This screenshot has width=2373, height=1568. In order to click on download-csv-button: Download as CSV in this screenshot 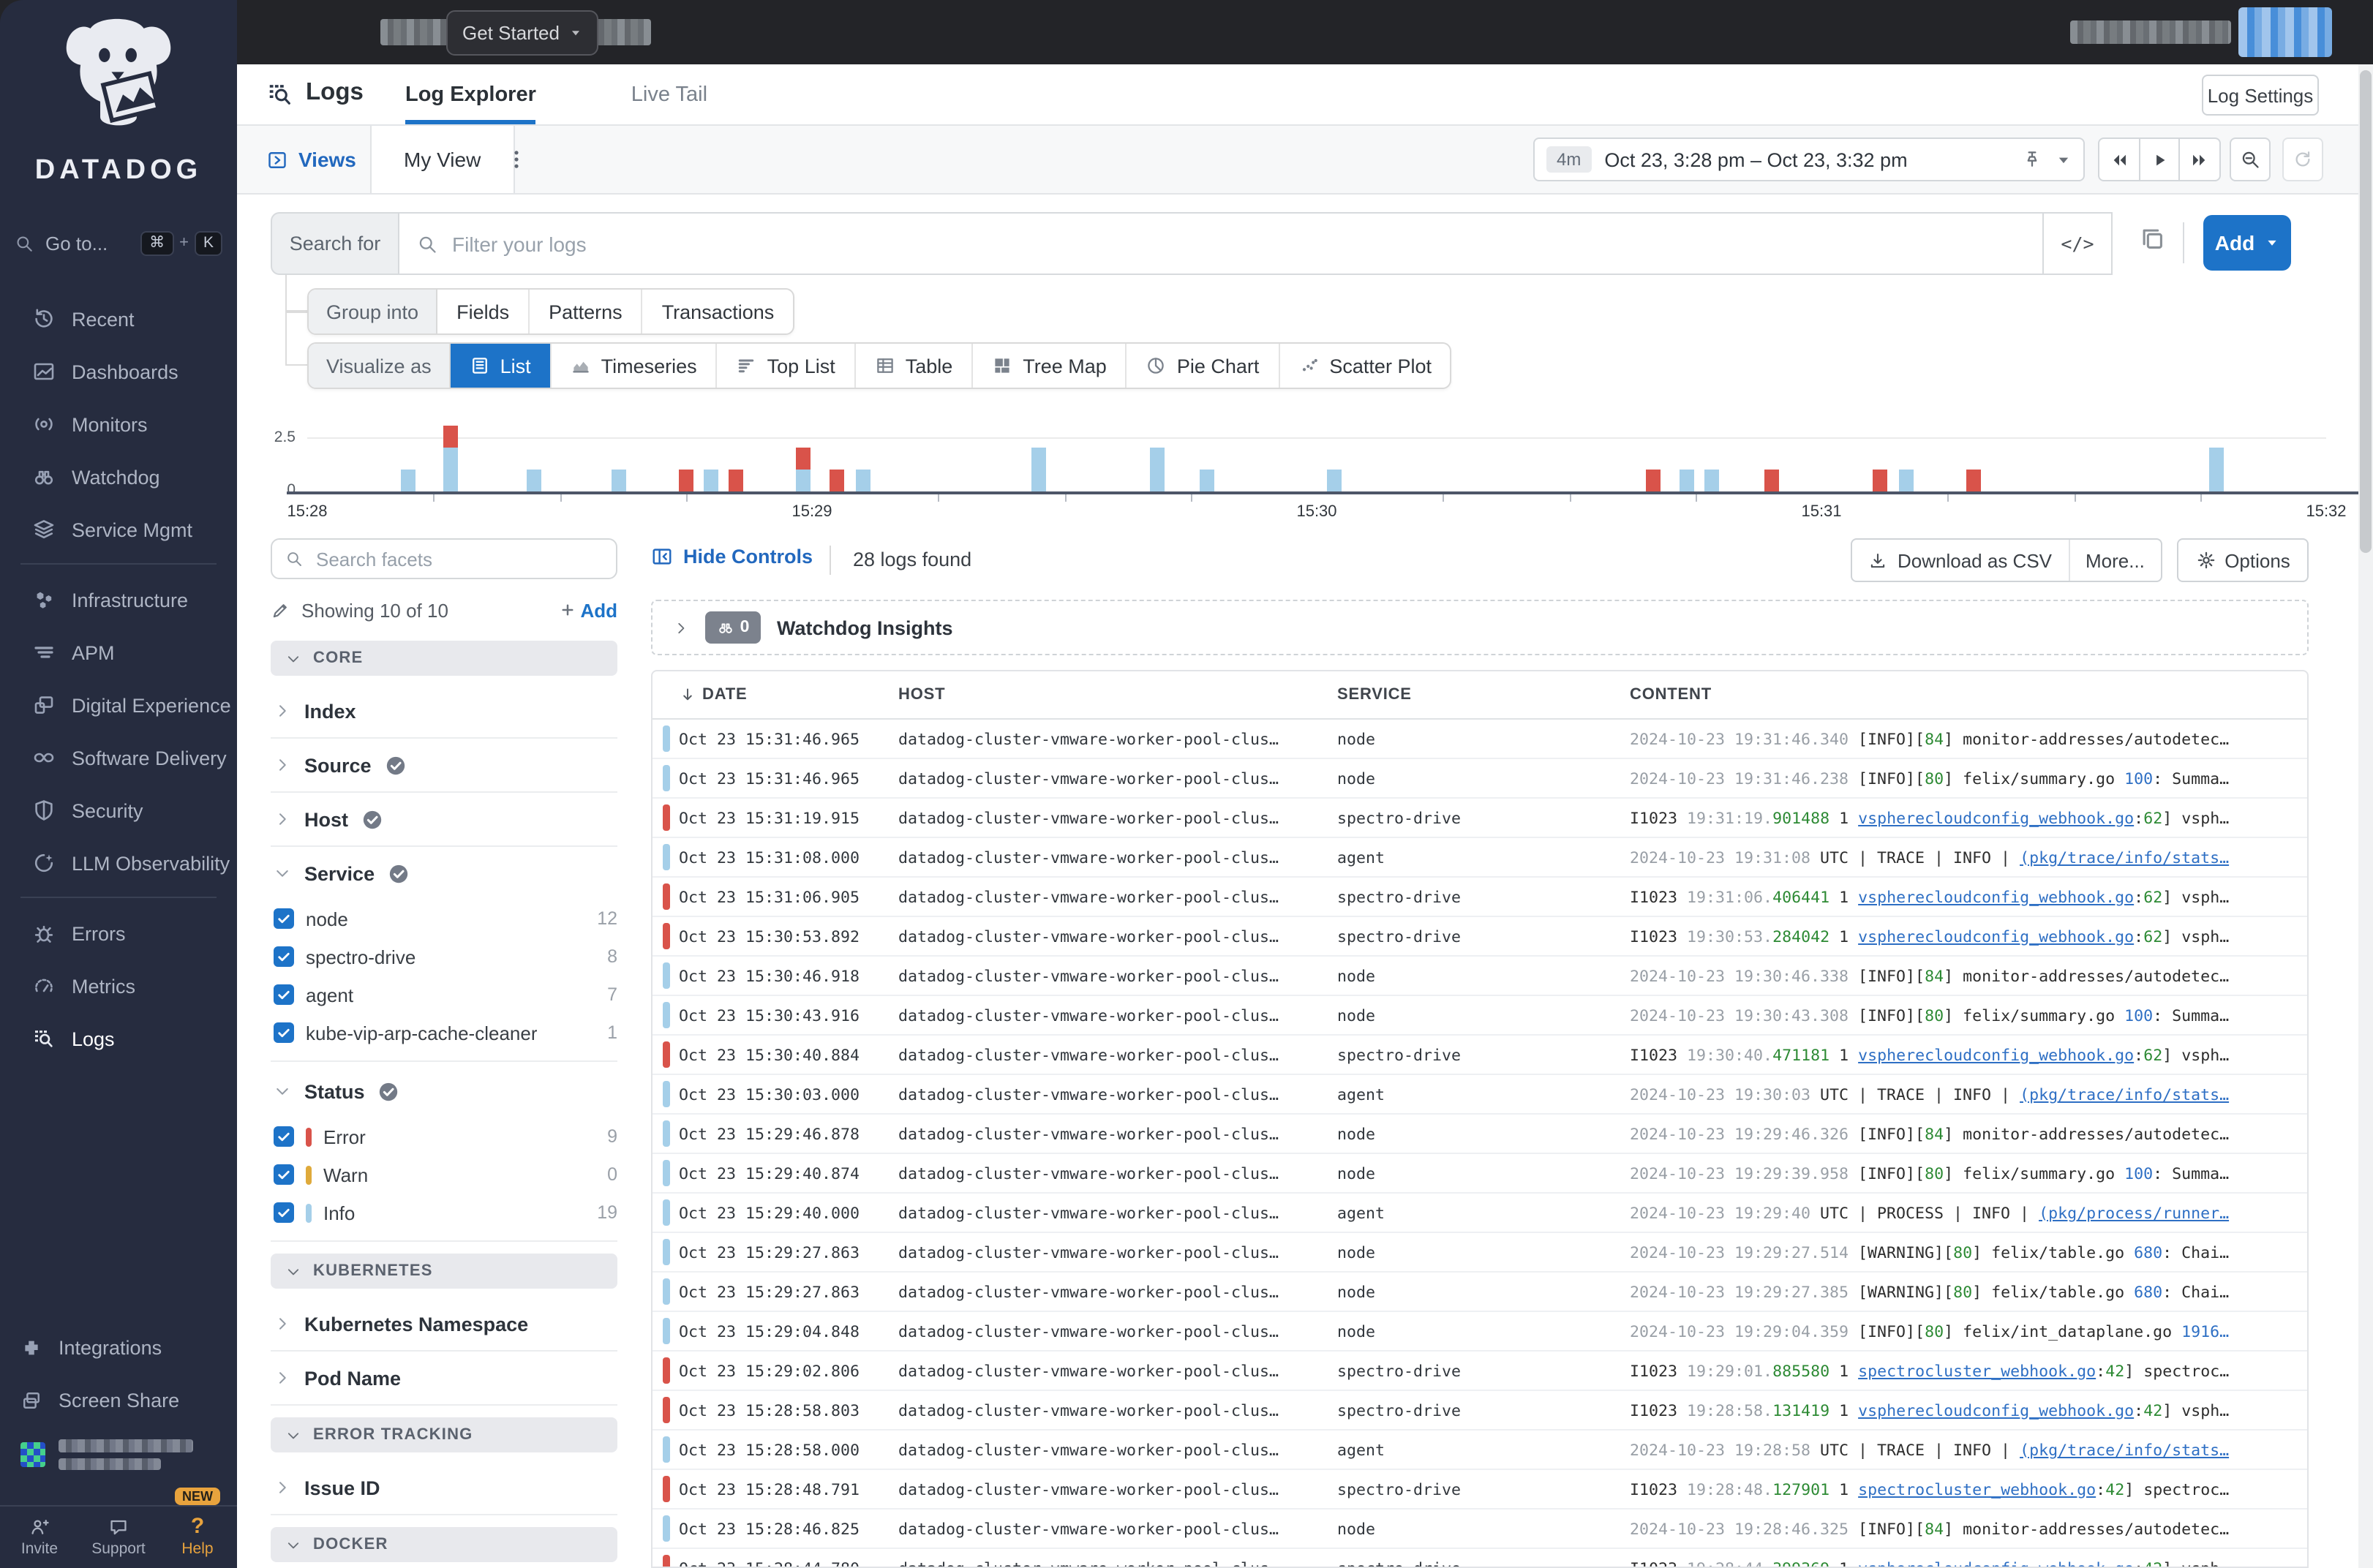, I will do `click(1960, 560)`.